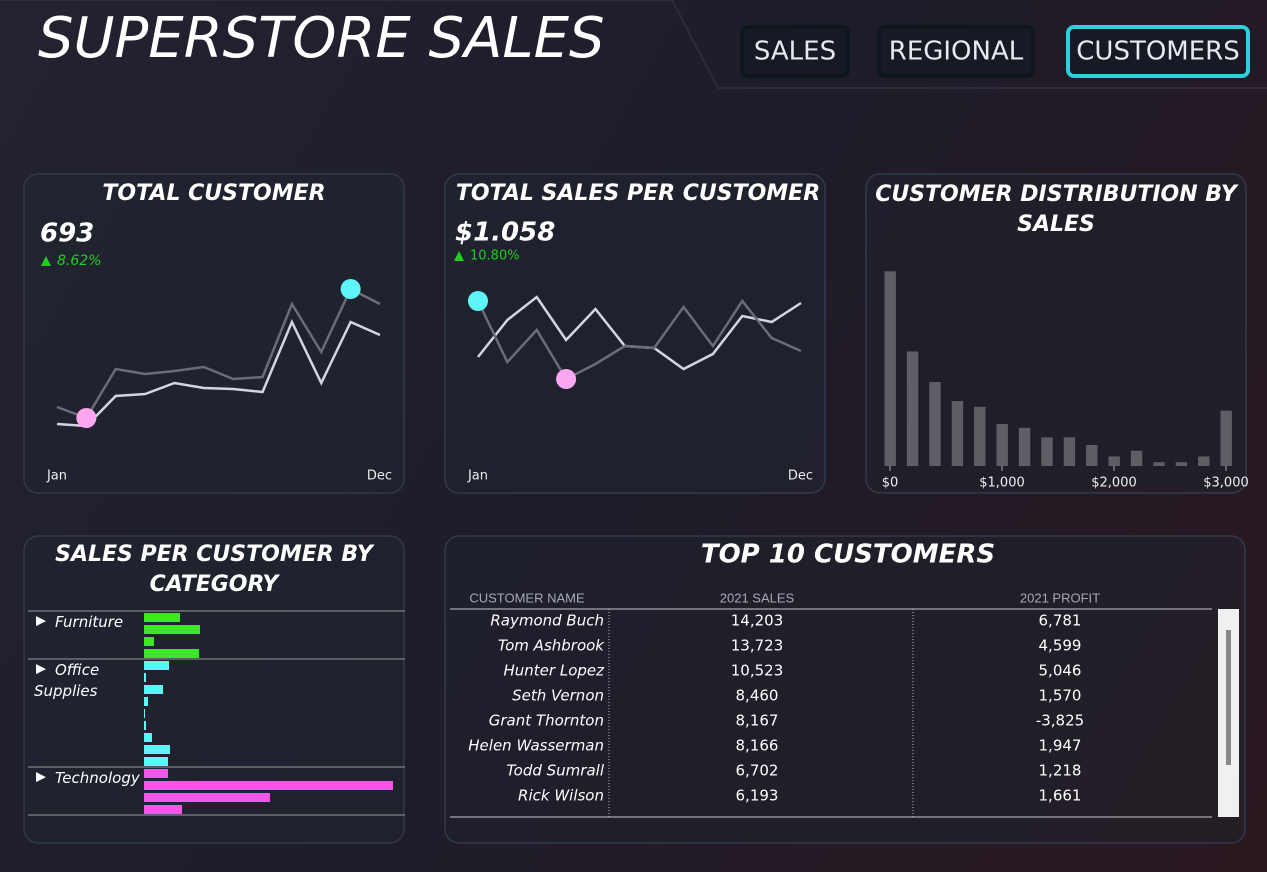  Describe the element at coordinates (757, 646) in the screenshot. I see `table-cell: 13,723` at that location.